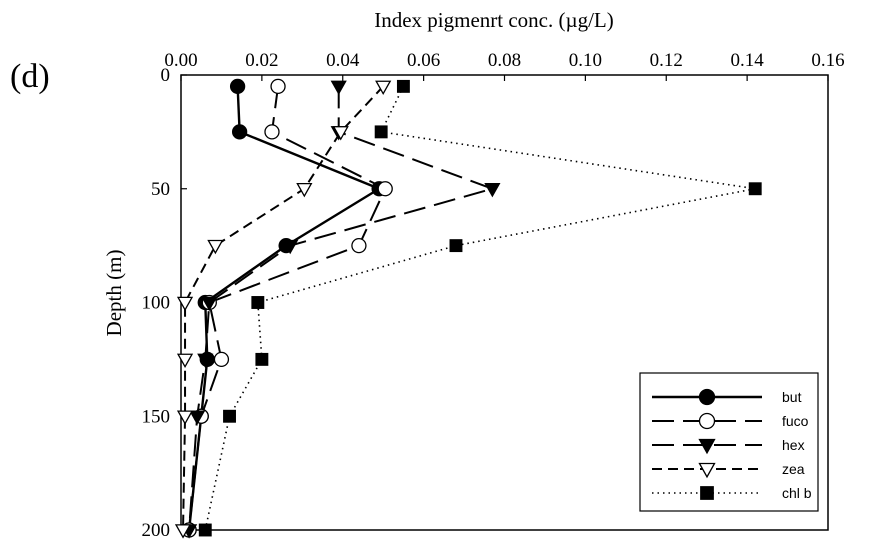  What do you see at coordinates (792, 397) in the screenshot?
I see `legend-label: but` at bounding box center [792, 397].